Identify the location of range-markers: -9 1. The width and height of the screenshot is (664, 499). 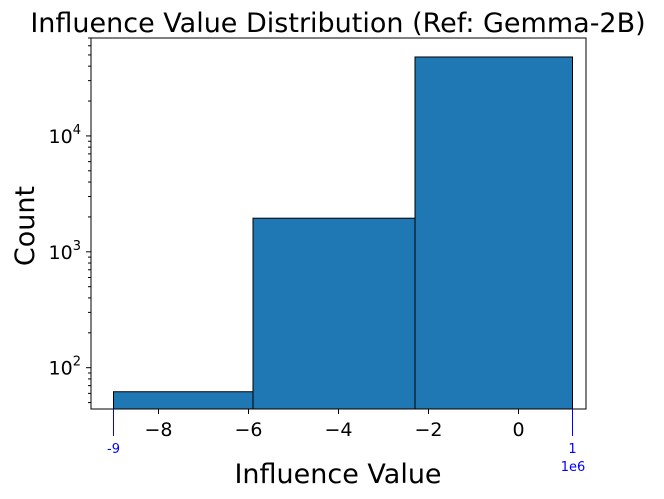
(342, 433).